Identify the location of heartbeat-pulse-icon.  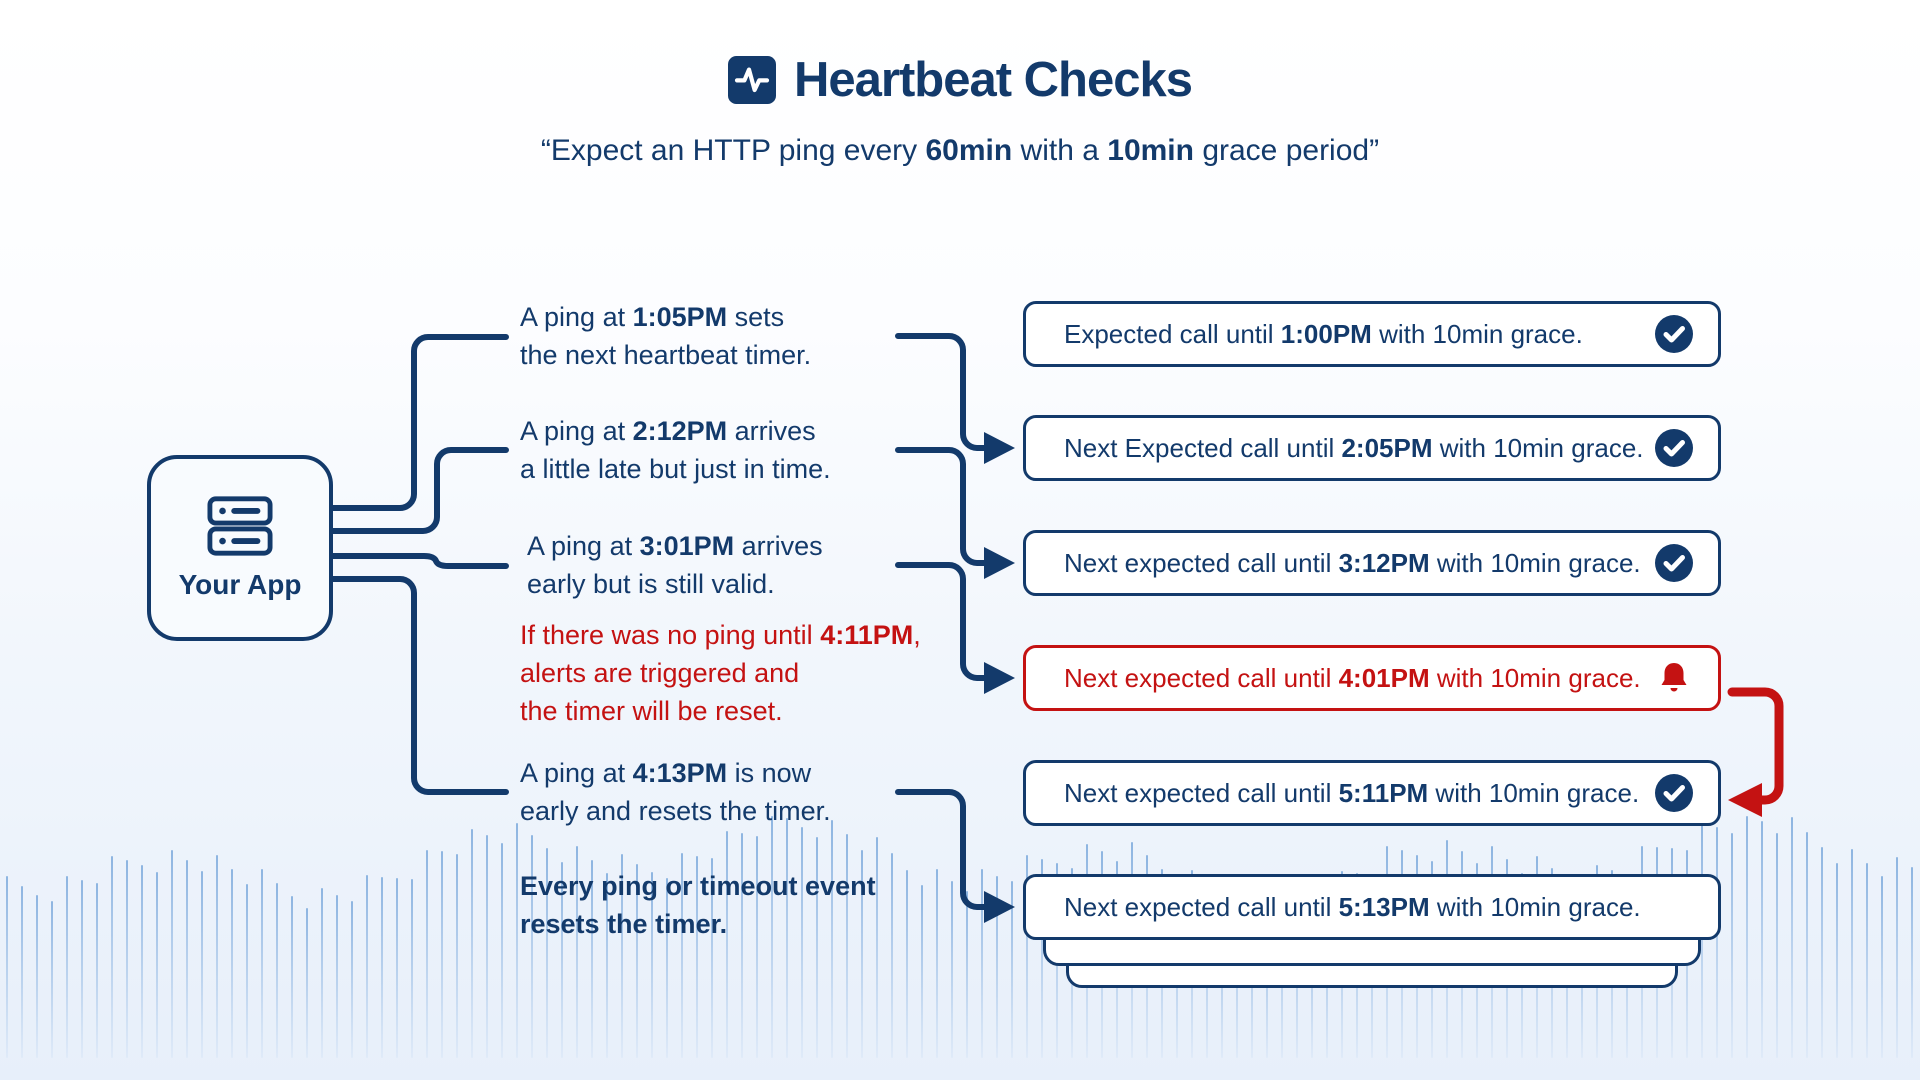
(752, 80).